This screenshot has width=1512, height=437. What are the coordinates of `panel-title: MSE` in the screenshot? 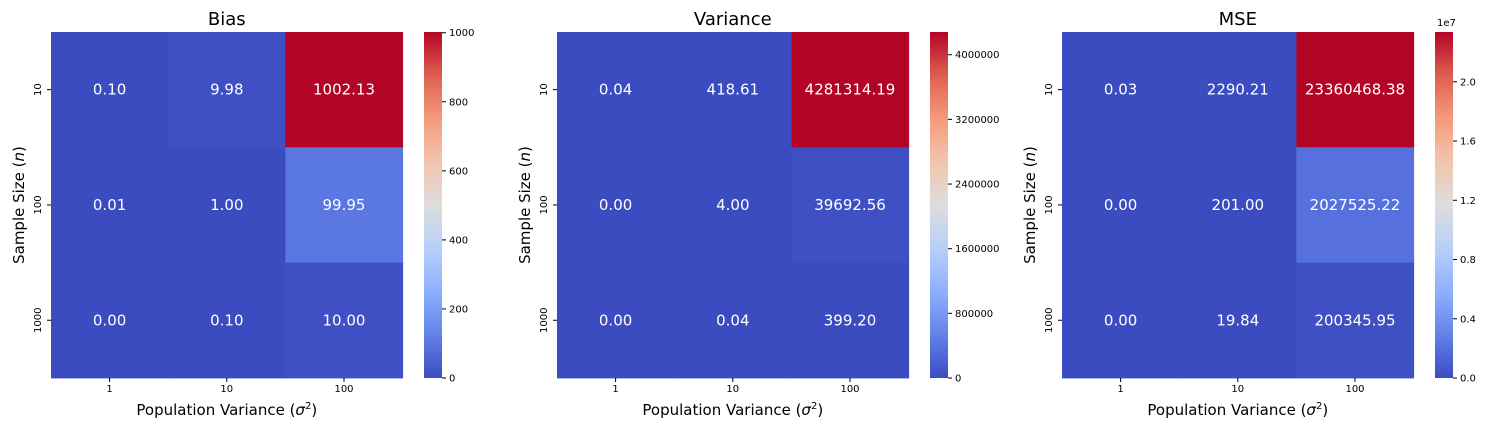 It's located at (1238, 19).